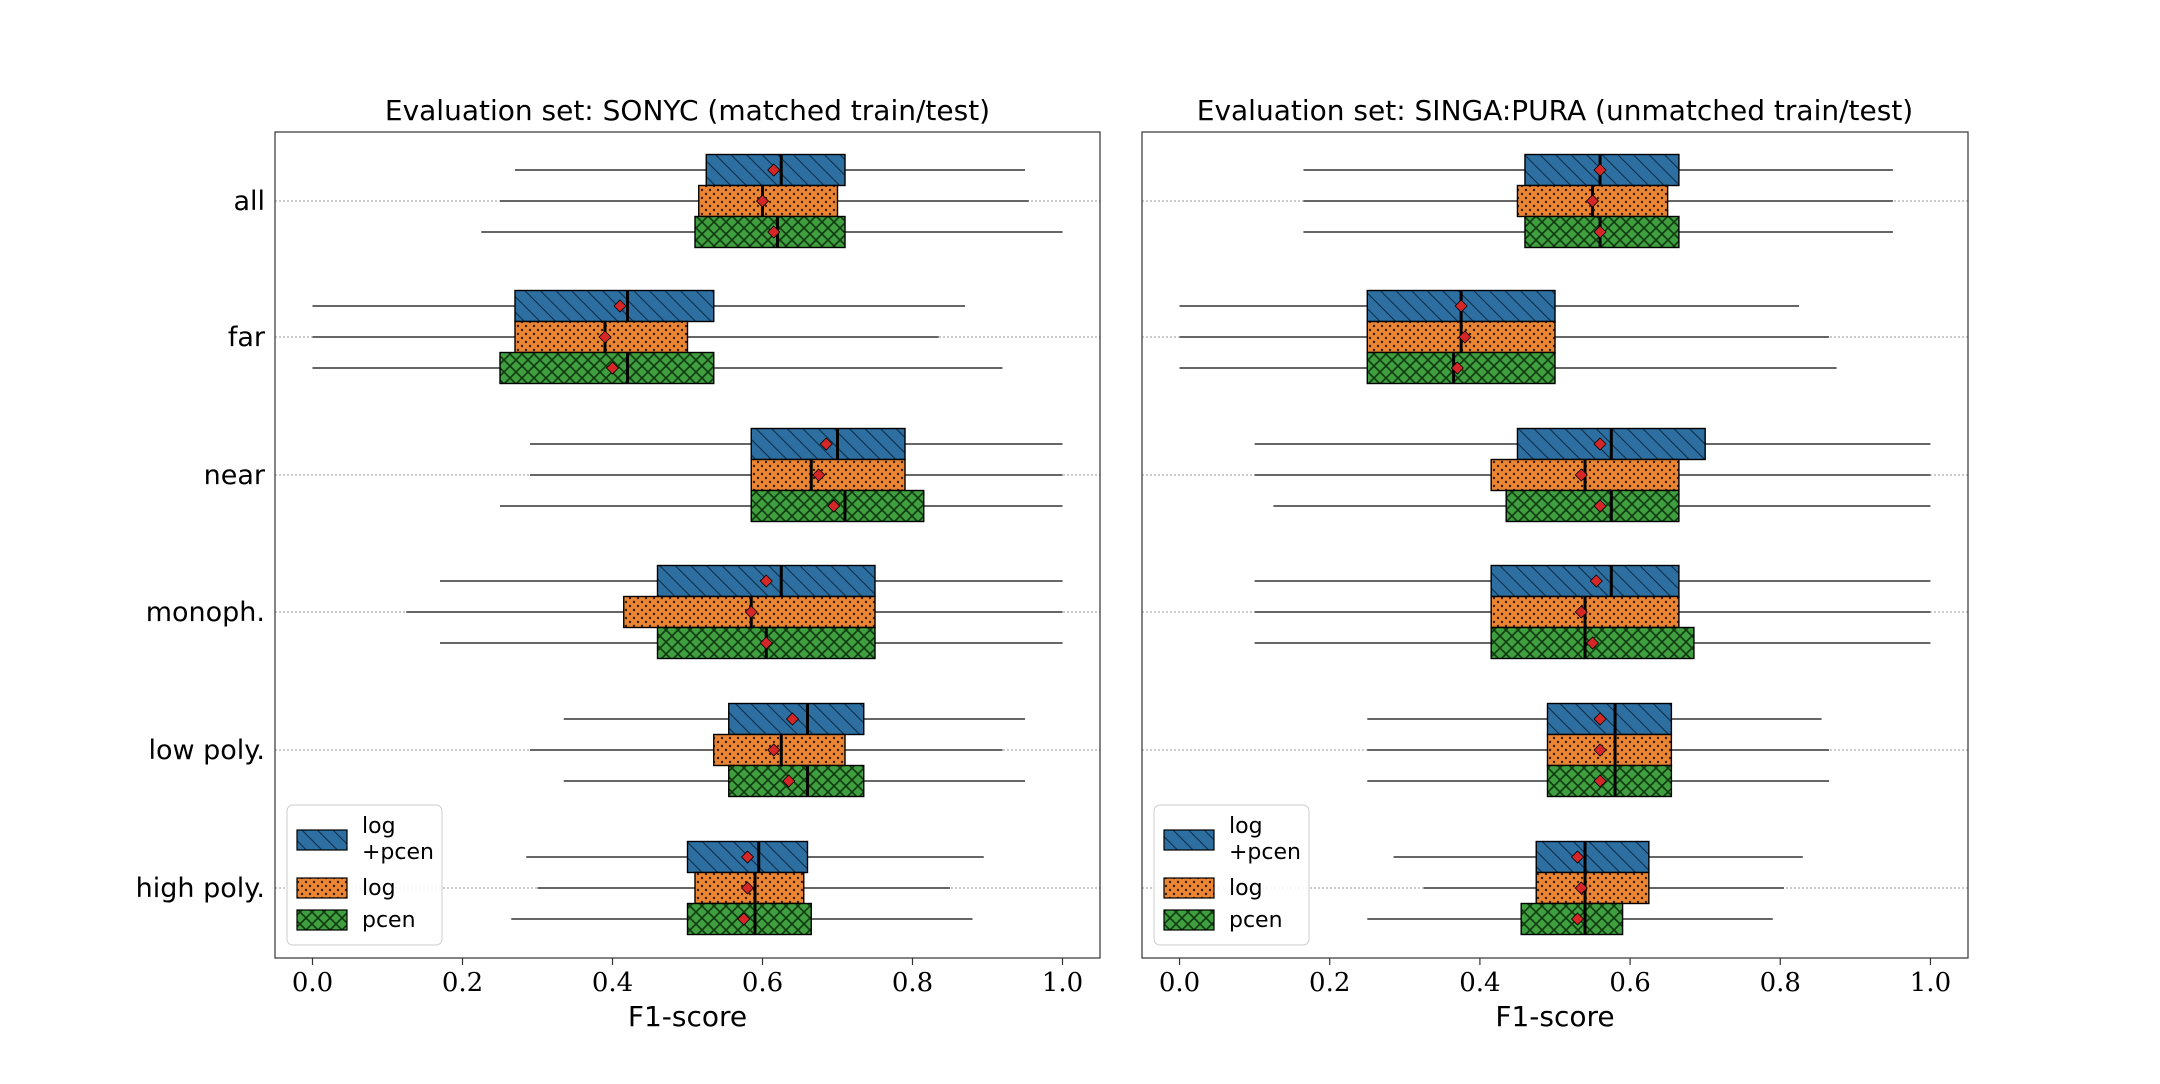 The image size is (2160, 1084). I want to click on legend: log +pcen log pcen, so click(1231, 875).